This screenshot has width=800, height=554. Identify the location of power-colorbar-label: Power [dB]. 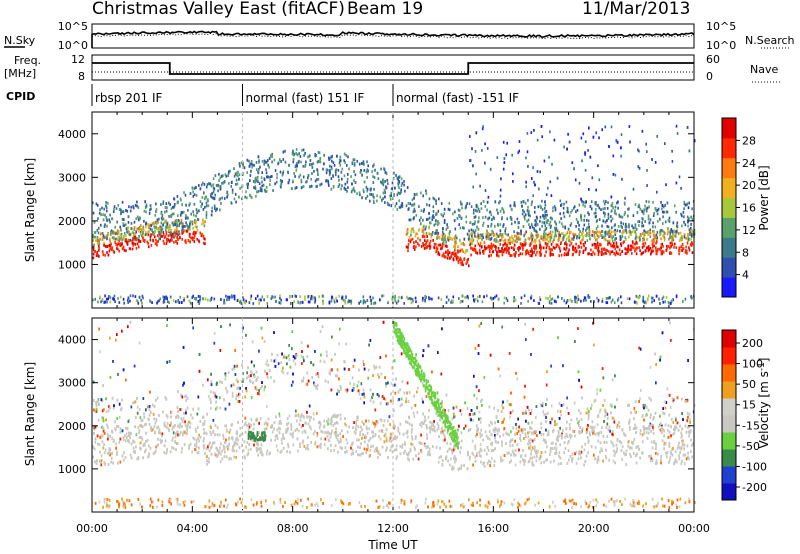
(764, 197).